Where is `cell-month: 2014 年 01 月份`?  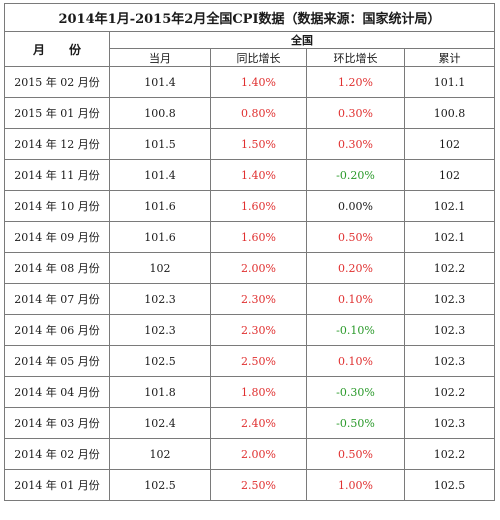
cell-month: 2014 年 01 月份 is located at coordinates (57, 485).